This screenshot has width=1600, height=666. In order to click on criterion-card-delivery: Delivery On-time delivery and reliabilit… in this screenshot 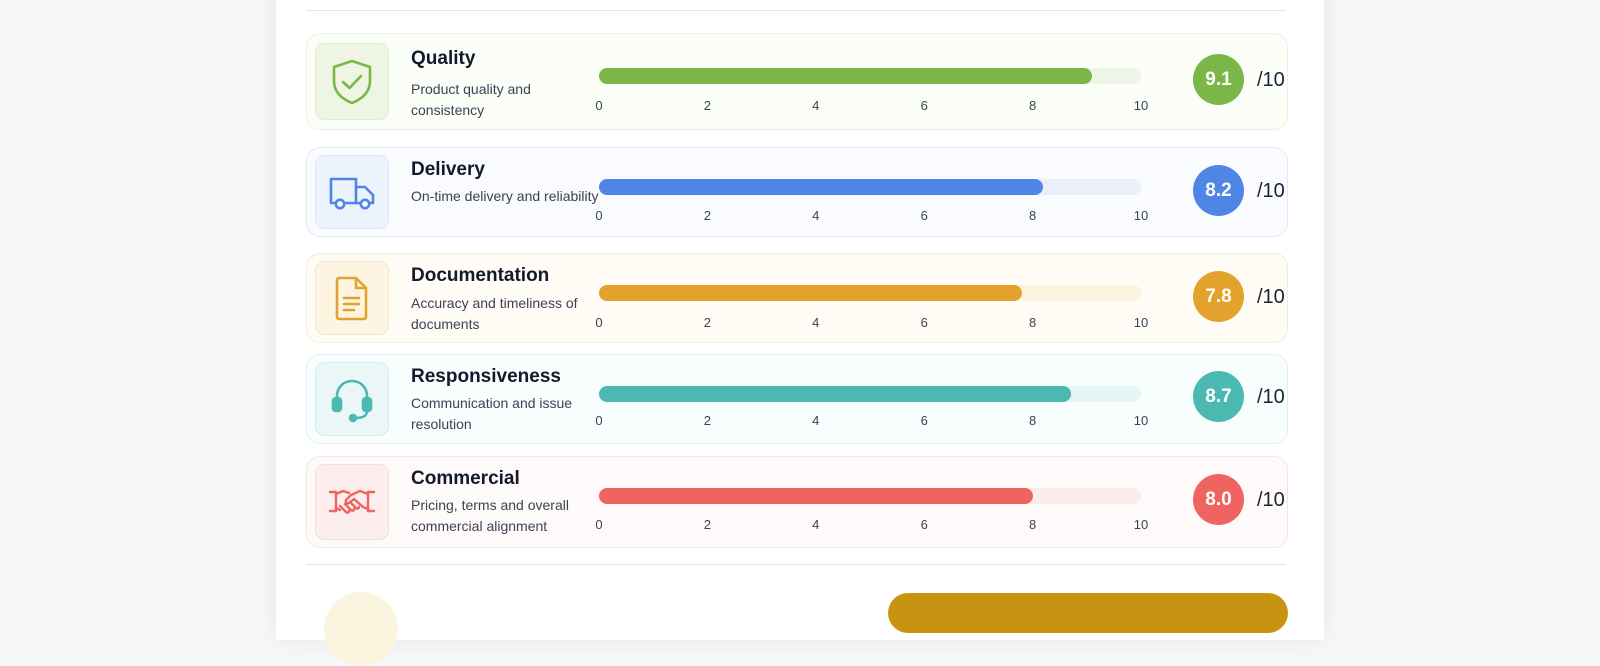, I will do `click(797, 192)`.